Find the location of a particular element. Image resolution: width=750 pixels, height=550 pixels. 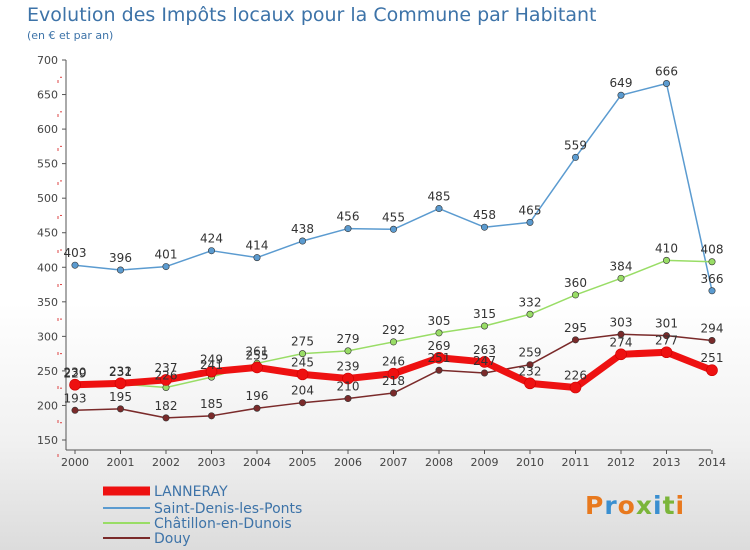

legend-label: Saint-Denis-les-Ponts is located at coordinates (228, 509).